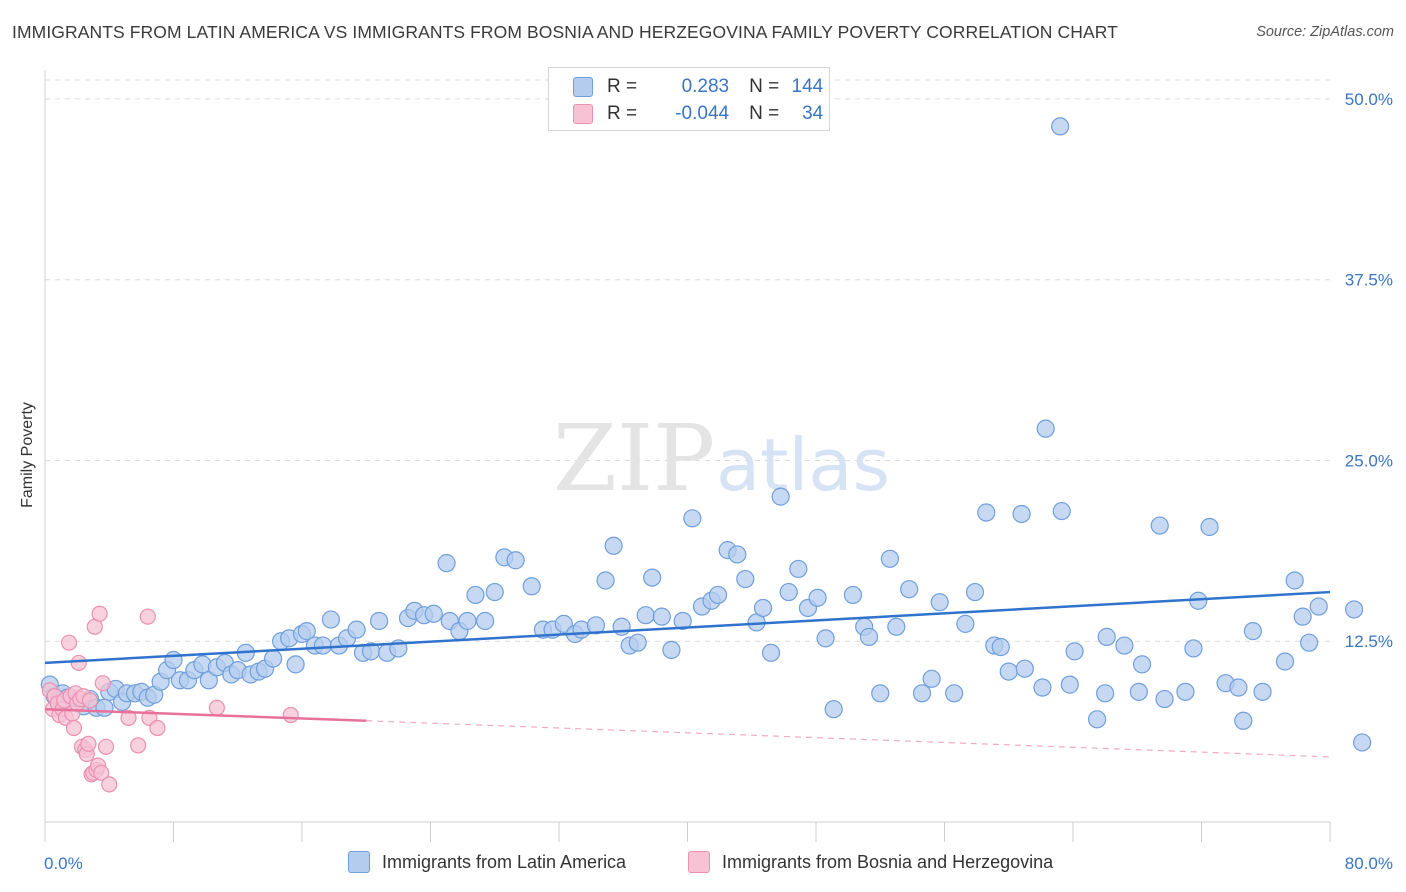 The height and width of the screenshot is (892, 1406). Describe the element at coordinates (888, 861) in the screenshot. I see `legend-label: Immigrants from Bosnia and Herzegovina` at that location.